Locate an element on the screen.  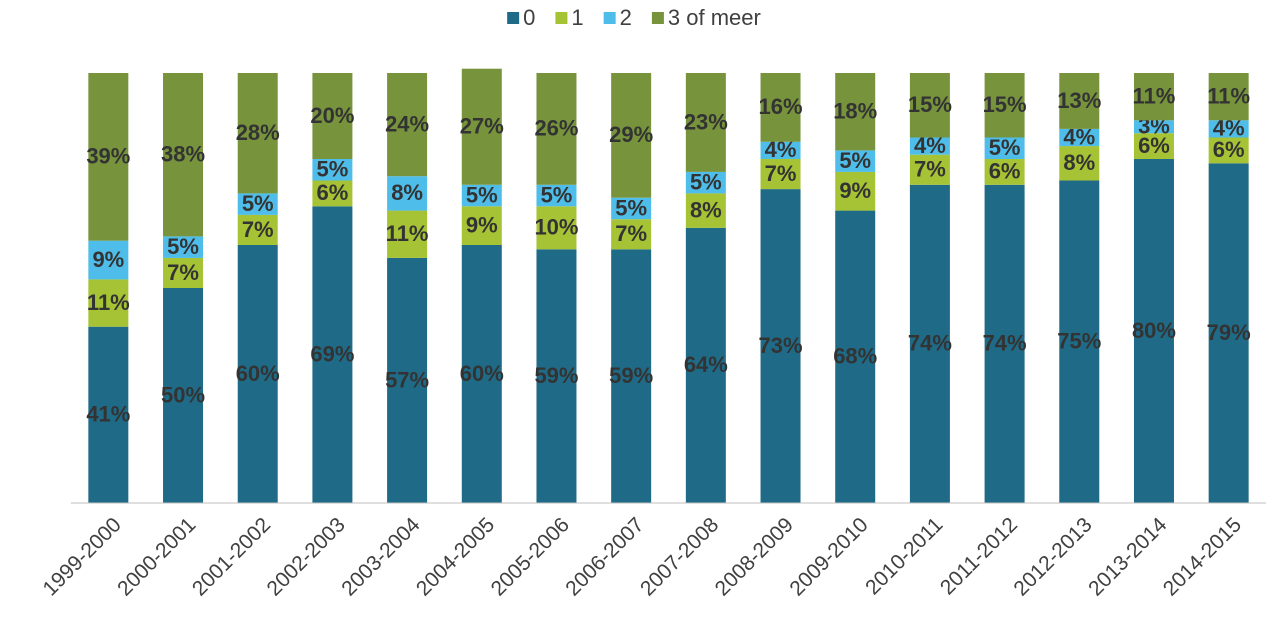
value-label: 50% is located at coordinates (183, 394).